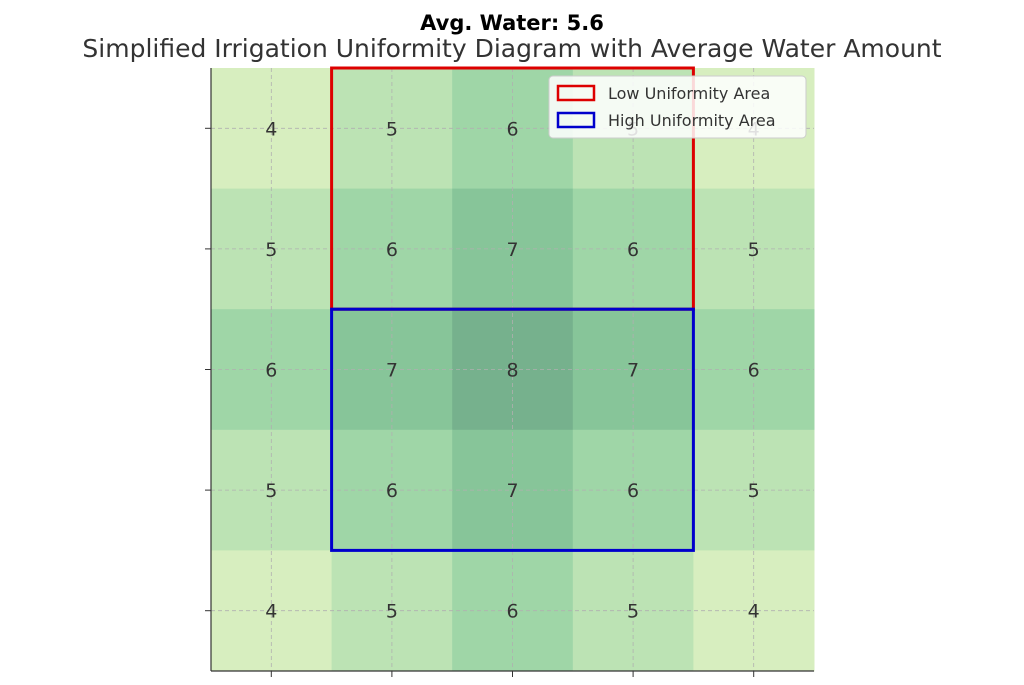  I want to click on legend: Low Uniformity Area High Uniformity Area, so click(677, 107).